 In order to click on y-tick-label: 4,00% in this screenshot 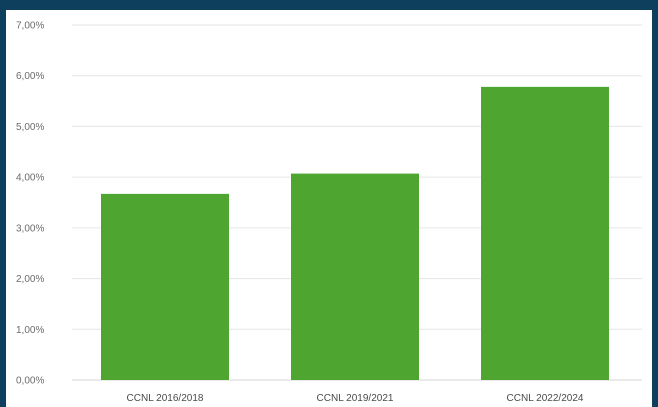, I will do `click(30, 178)`.